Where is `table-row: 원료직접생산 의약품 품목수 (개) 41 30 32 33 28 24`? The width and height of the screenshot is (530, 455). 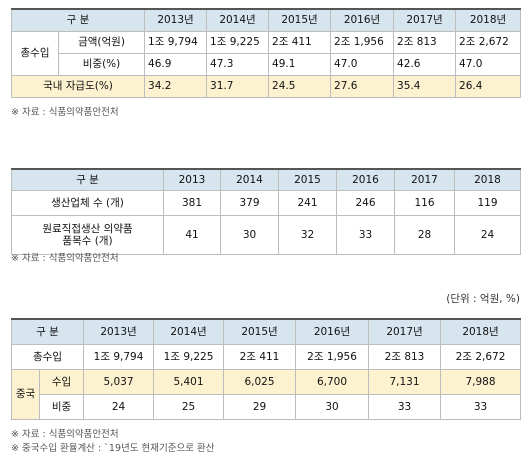
table-row: 원료직접생산 의약품 품목수 (개) 41 30 32 33 28 24 is located at coordinates (266, 235).